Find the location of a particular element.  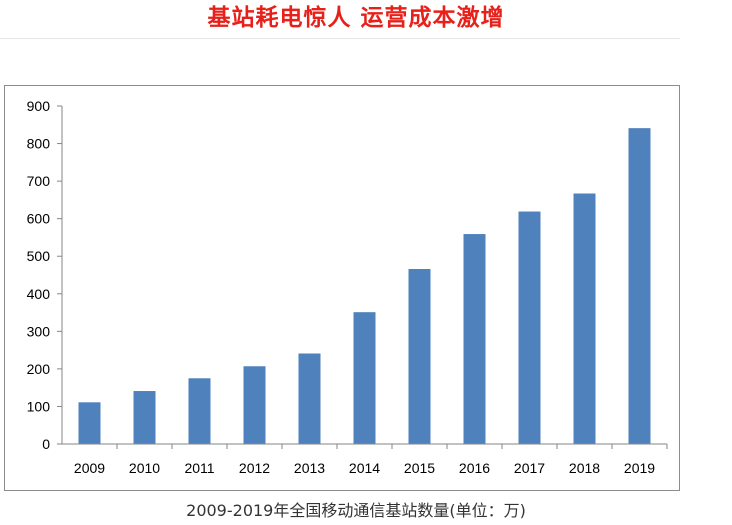

x-tick-label: 2011 is located at coordinates (199, 468).